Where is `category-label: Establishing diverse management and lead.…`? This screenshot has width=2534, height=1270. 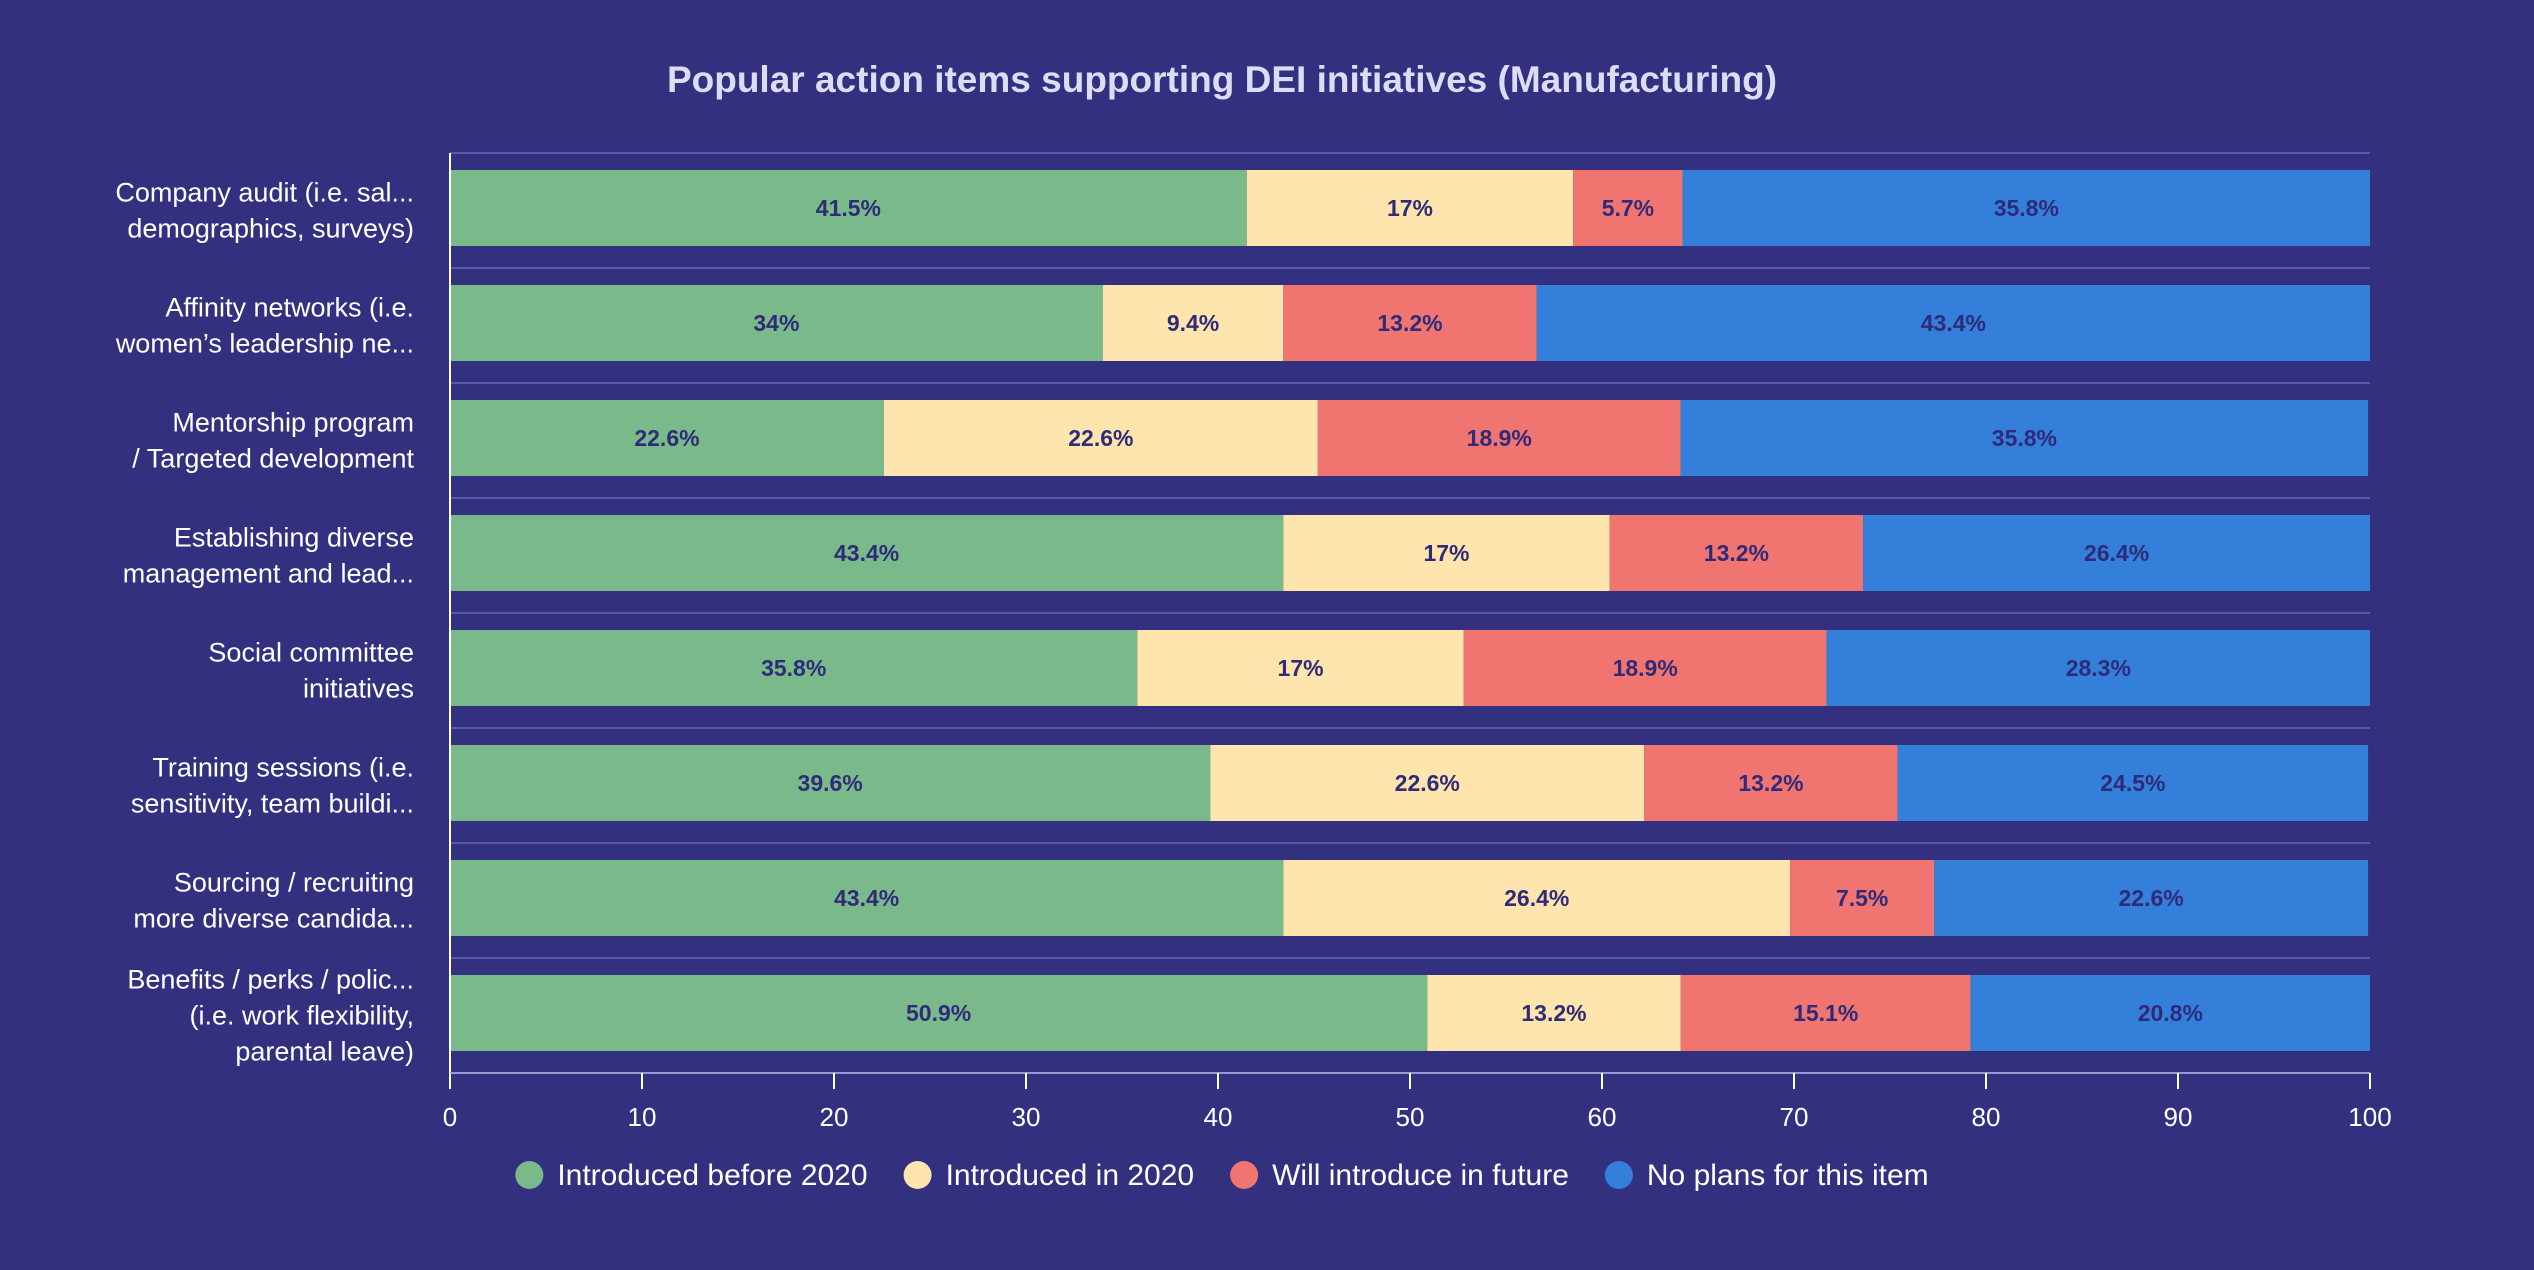
category-label: Establishing diverse management and lead.… is located at coordinates (268, 556).